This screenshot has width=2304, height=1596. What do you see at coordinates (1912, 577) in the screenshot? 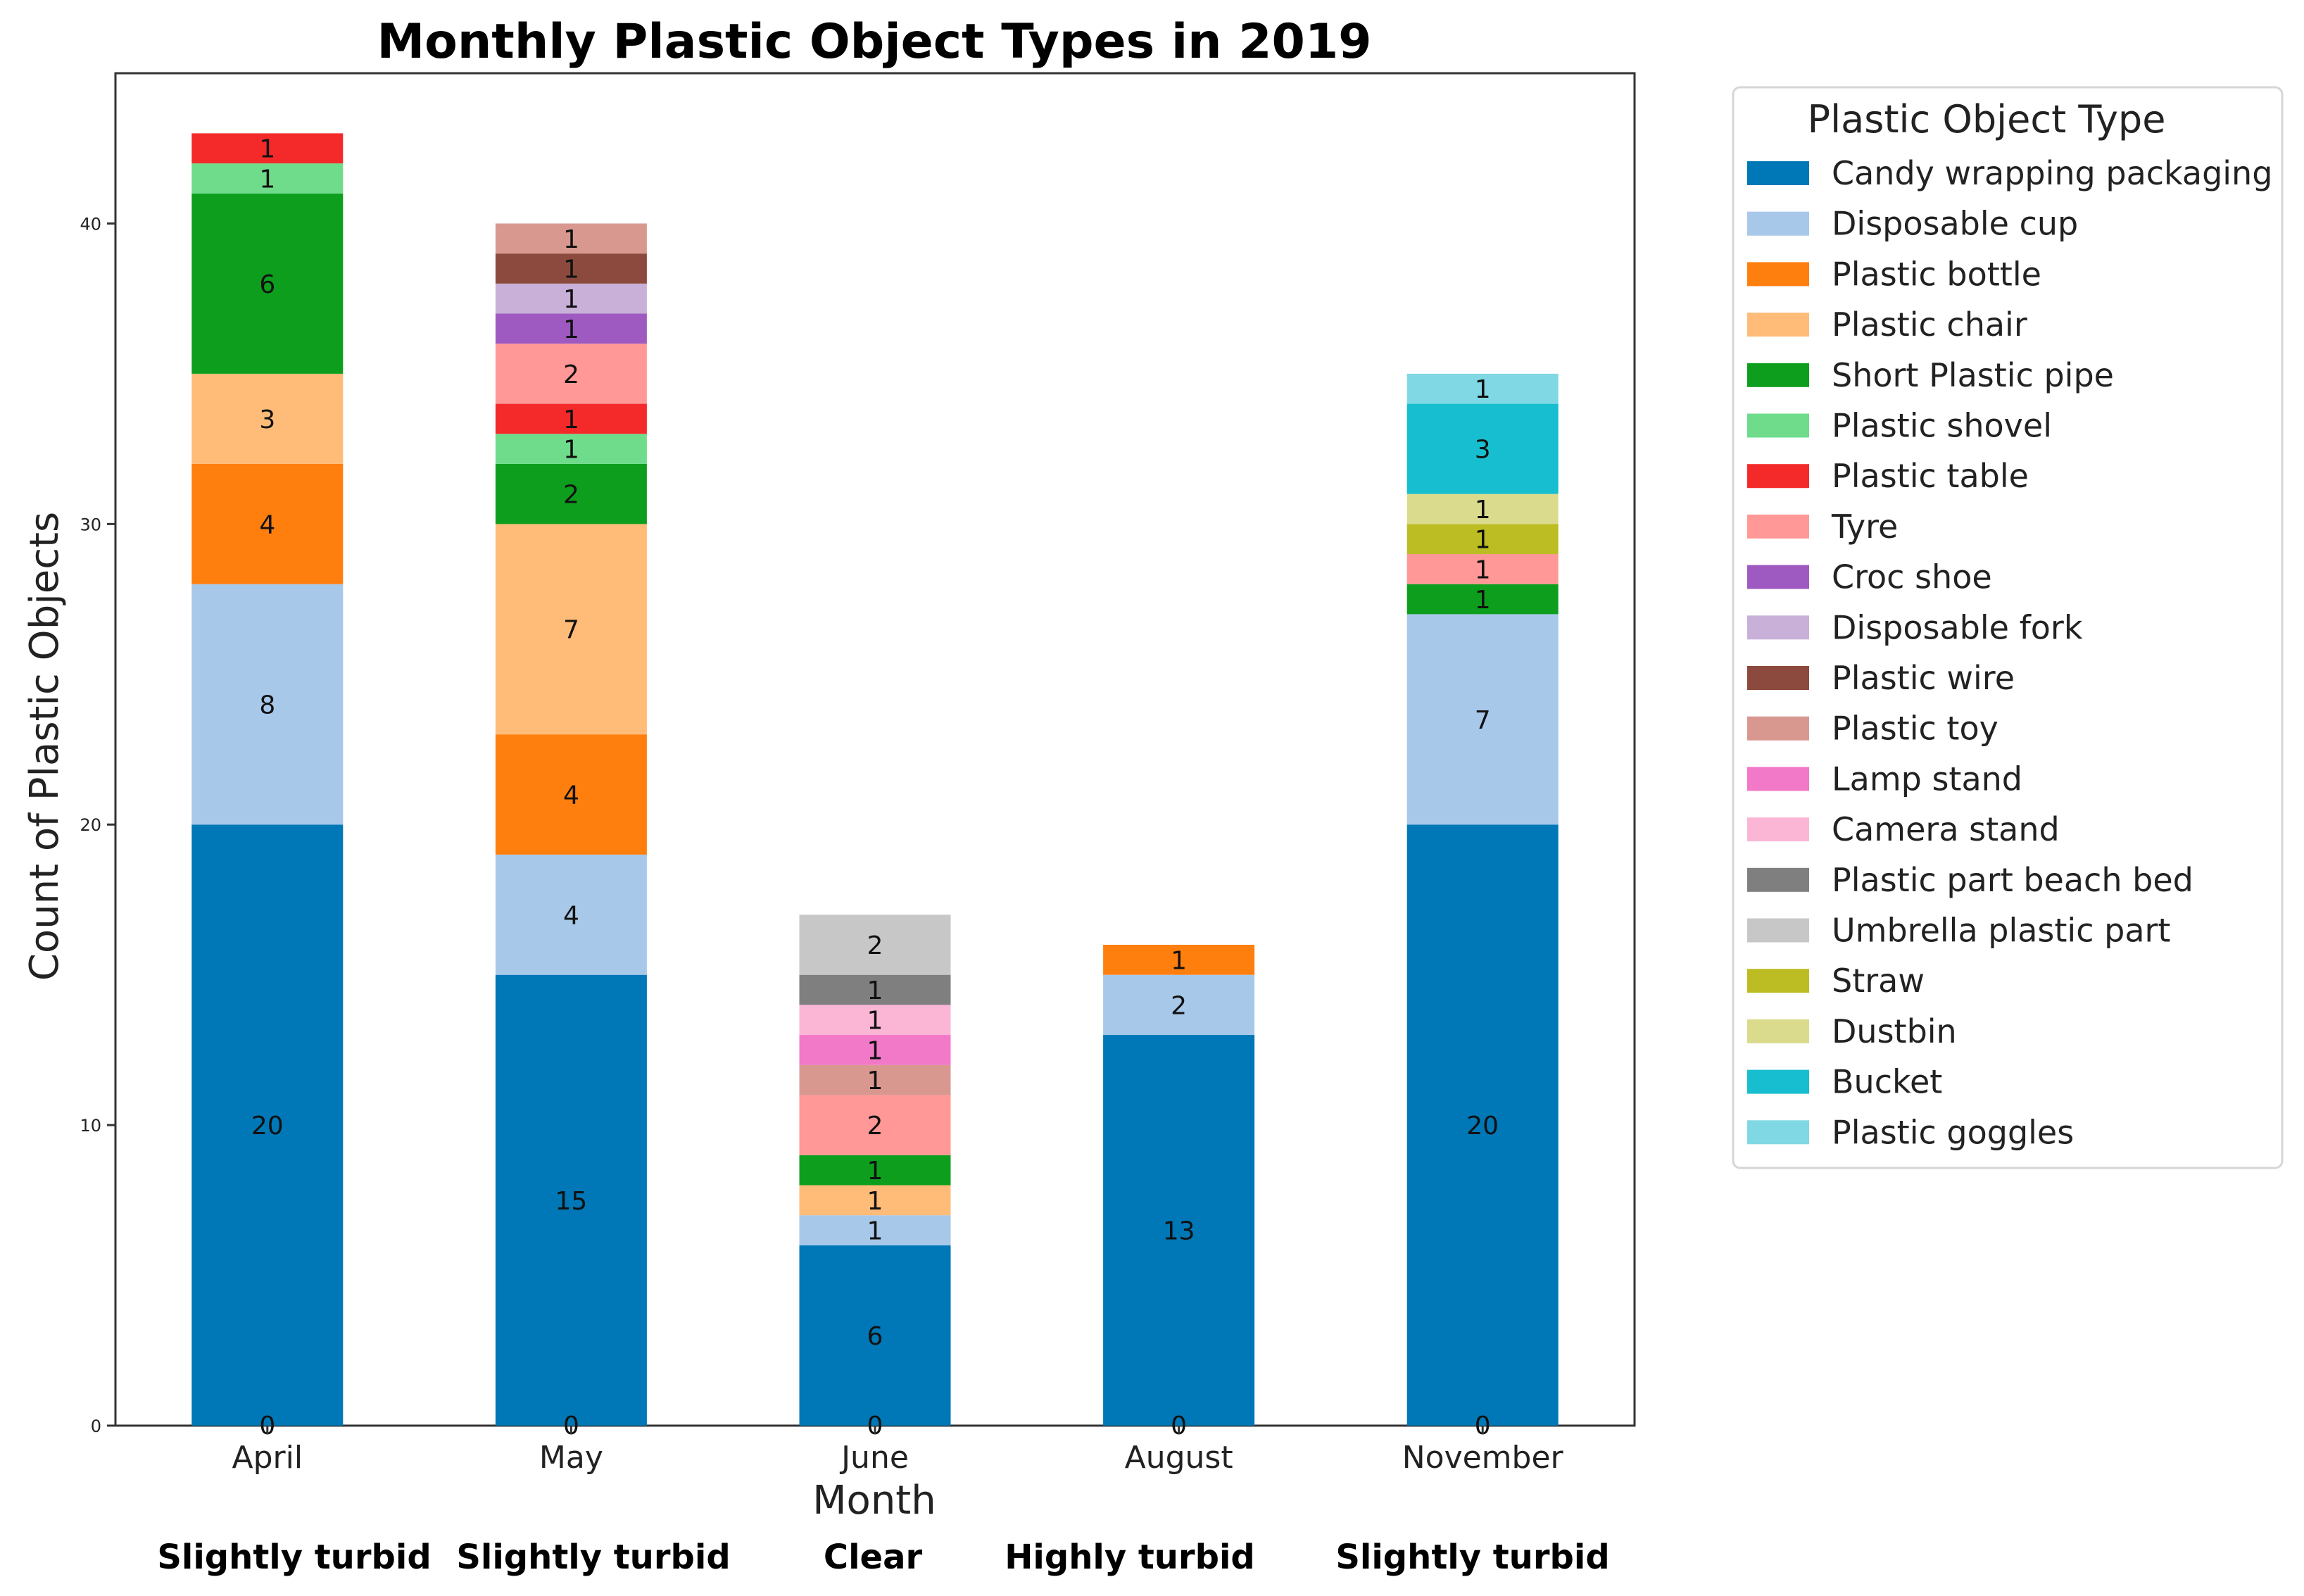
I see `legend-entry: Croc shoe` at bounding box center [1912, 577].